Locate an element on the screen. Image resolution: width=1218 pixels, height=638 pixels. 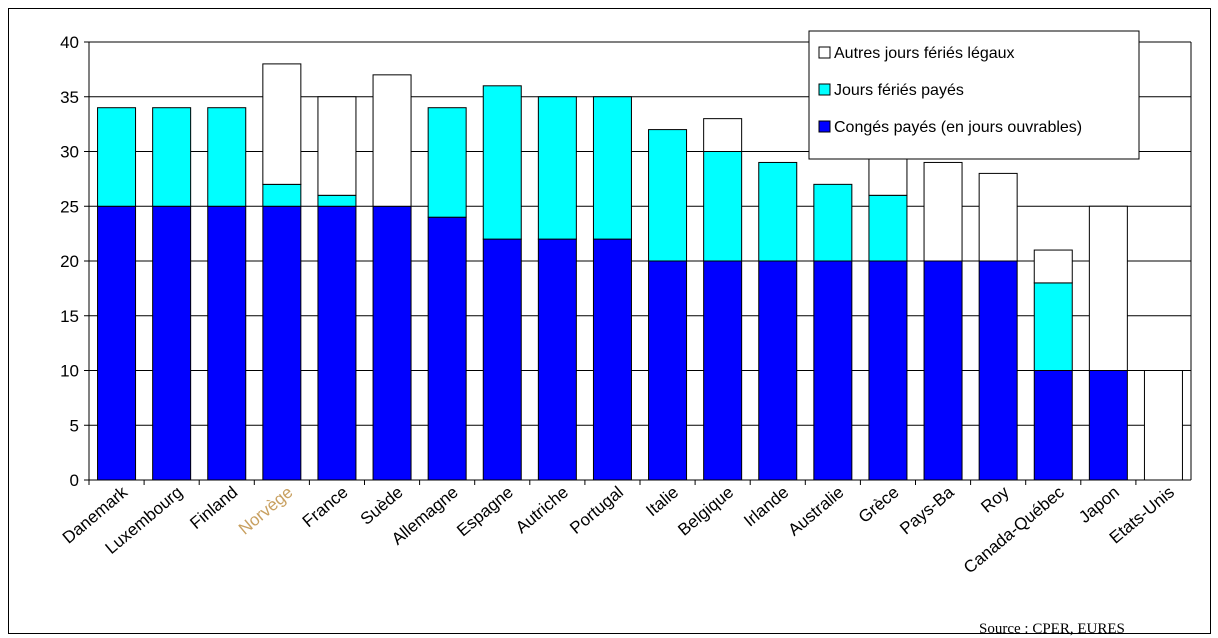
y-tick-label: 0 is located at coordinates (74, 480).